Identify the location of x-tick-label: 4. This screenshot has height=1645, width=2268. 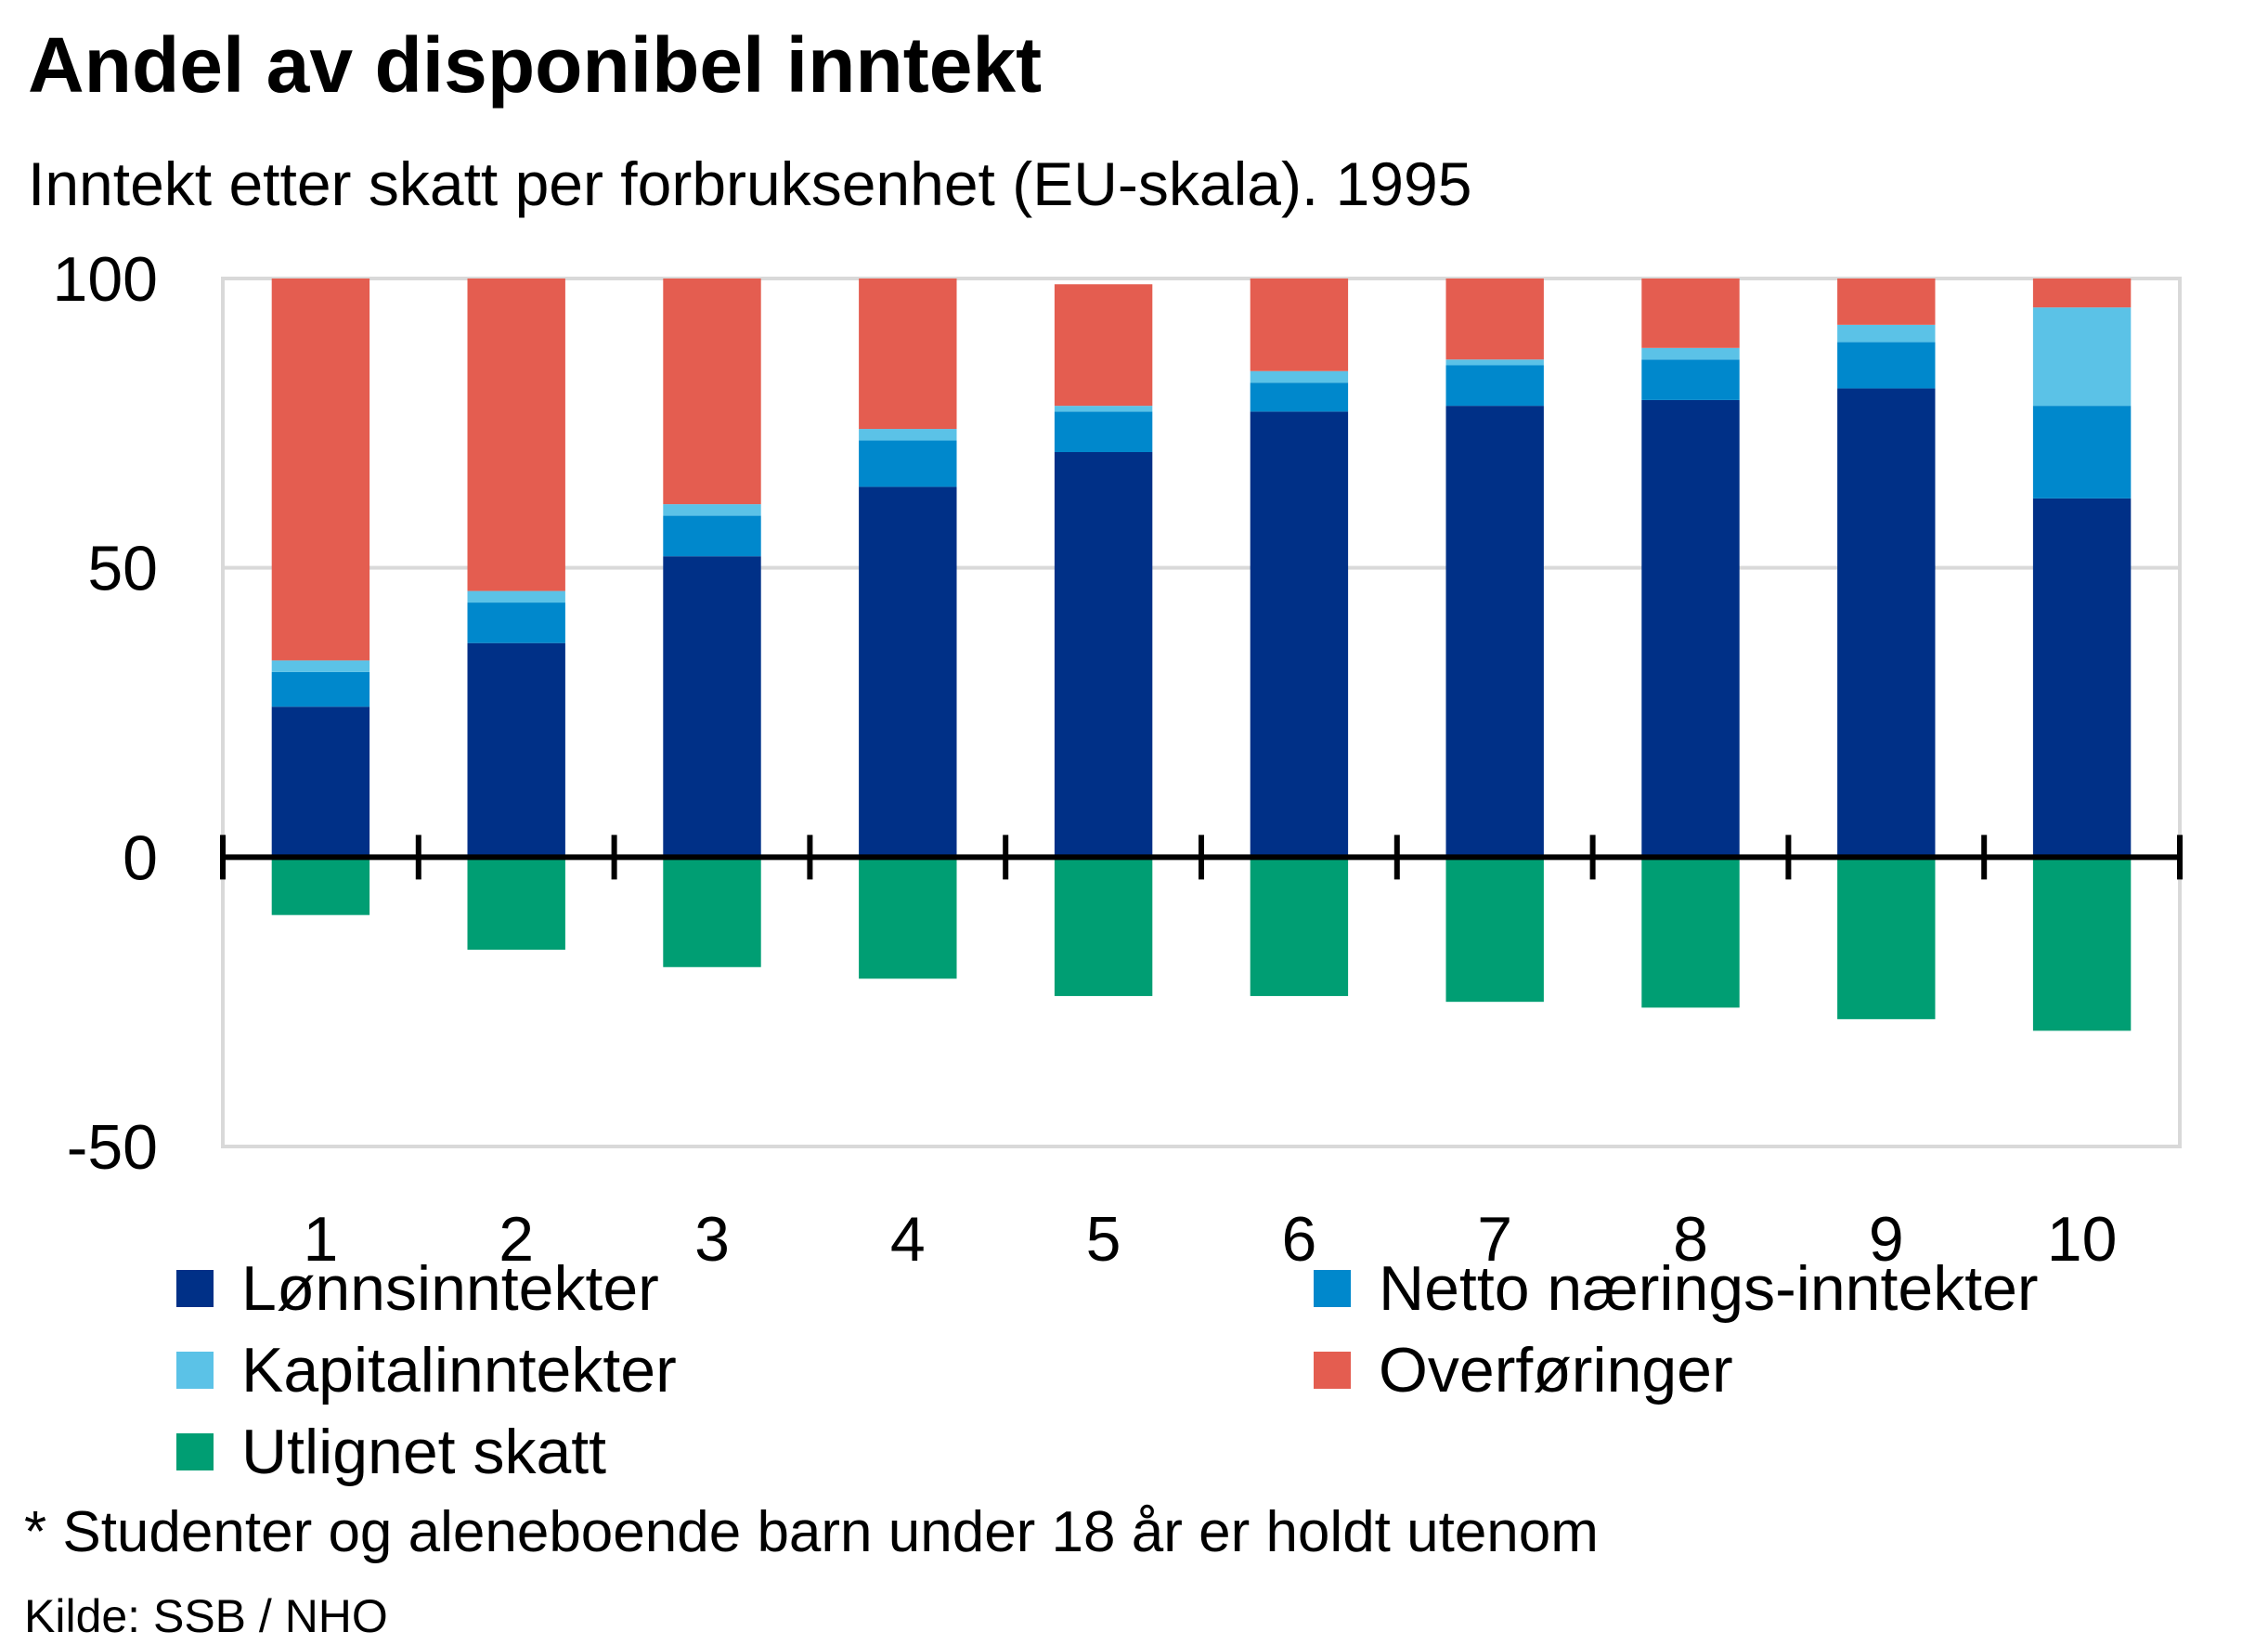
(908, 1239).